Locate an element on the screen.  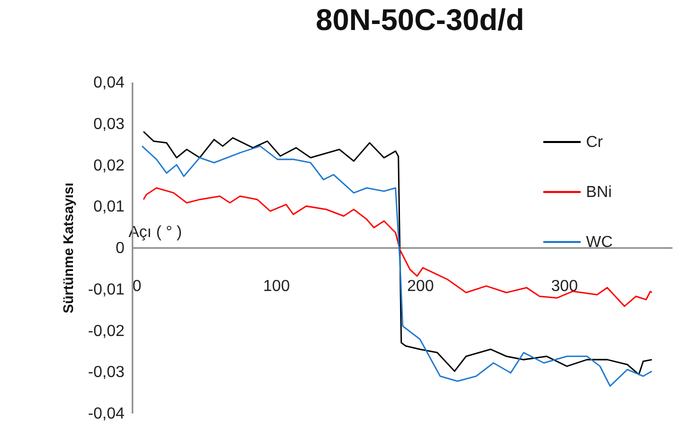
y-tick-label: 0,03 is located at coordinates (109, 124).